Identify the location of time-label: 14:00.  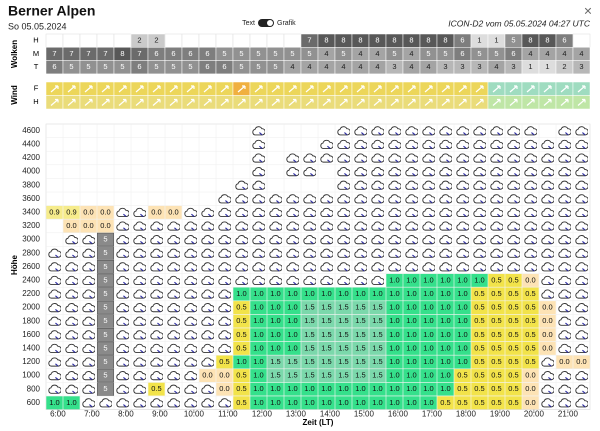
(330, 414).